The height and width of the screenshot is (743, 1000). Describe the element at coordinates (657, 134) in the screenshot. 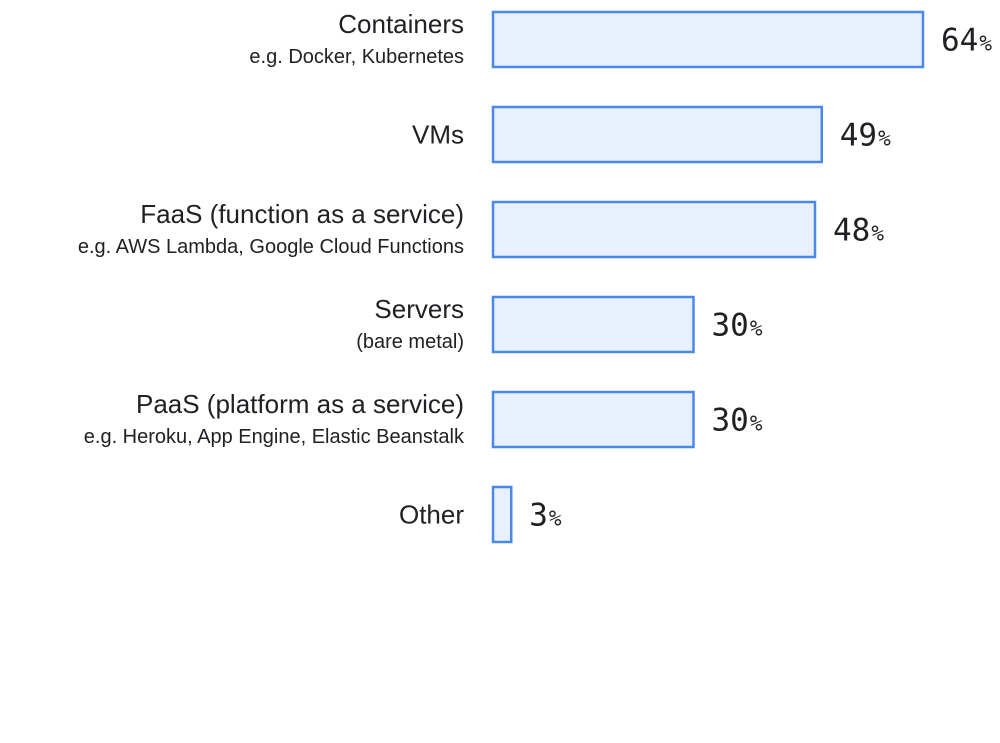

I see `bar-vms` at that location.